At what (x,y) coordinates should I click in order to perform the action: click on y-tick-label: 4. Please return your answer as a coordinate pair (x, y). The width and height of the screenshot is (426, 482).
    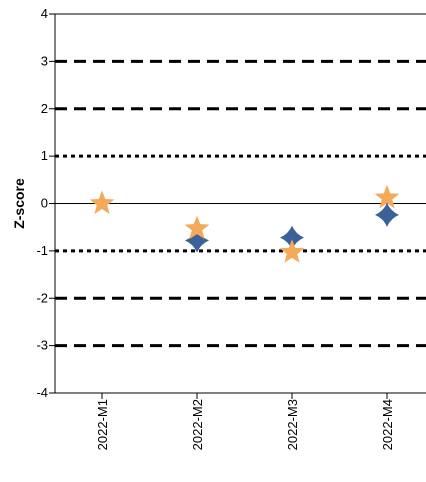
    Looking at the image, I should click on (44, 13).